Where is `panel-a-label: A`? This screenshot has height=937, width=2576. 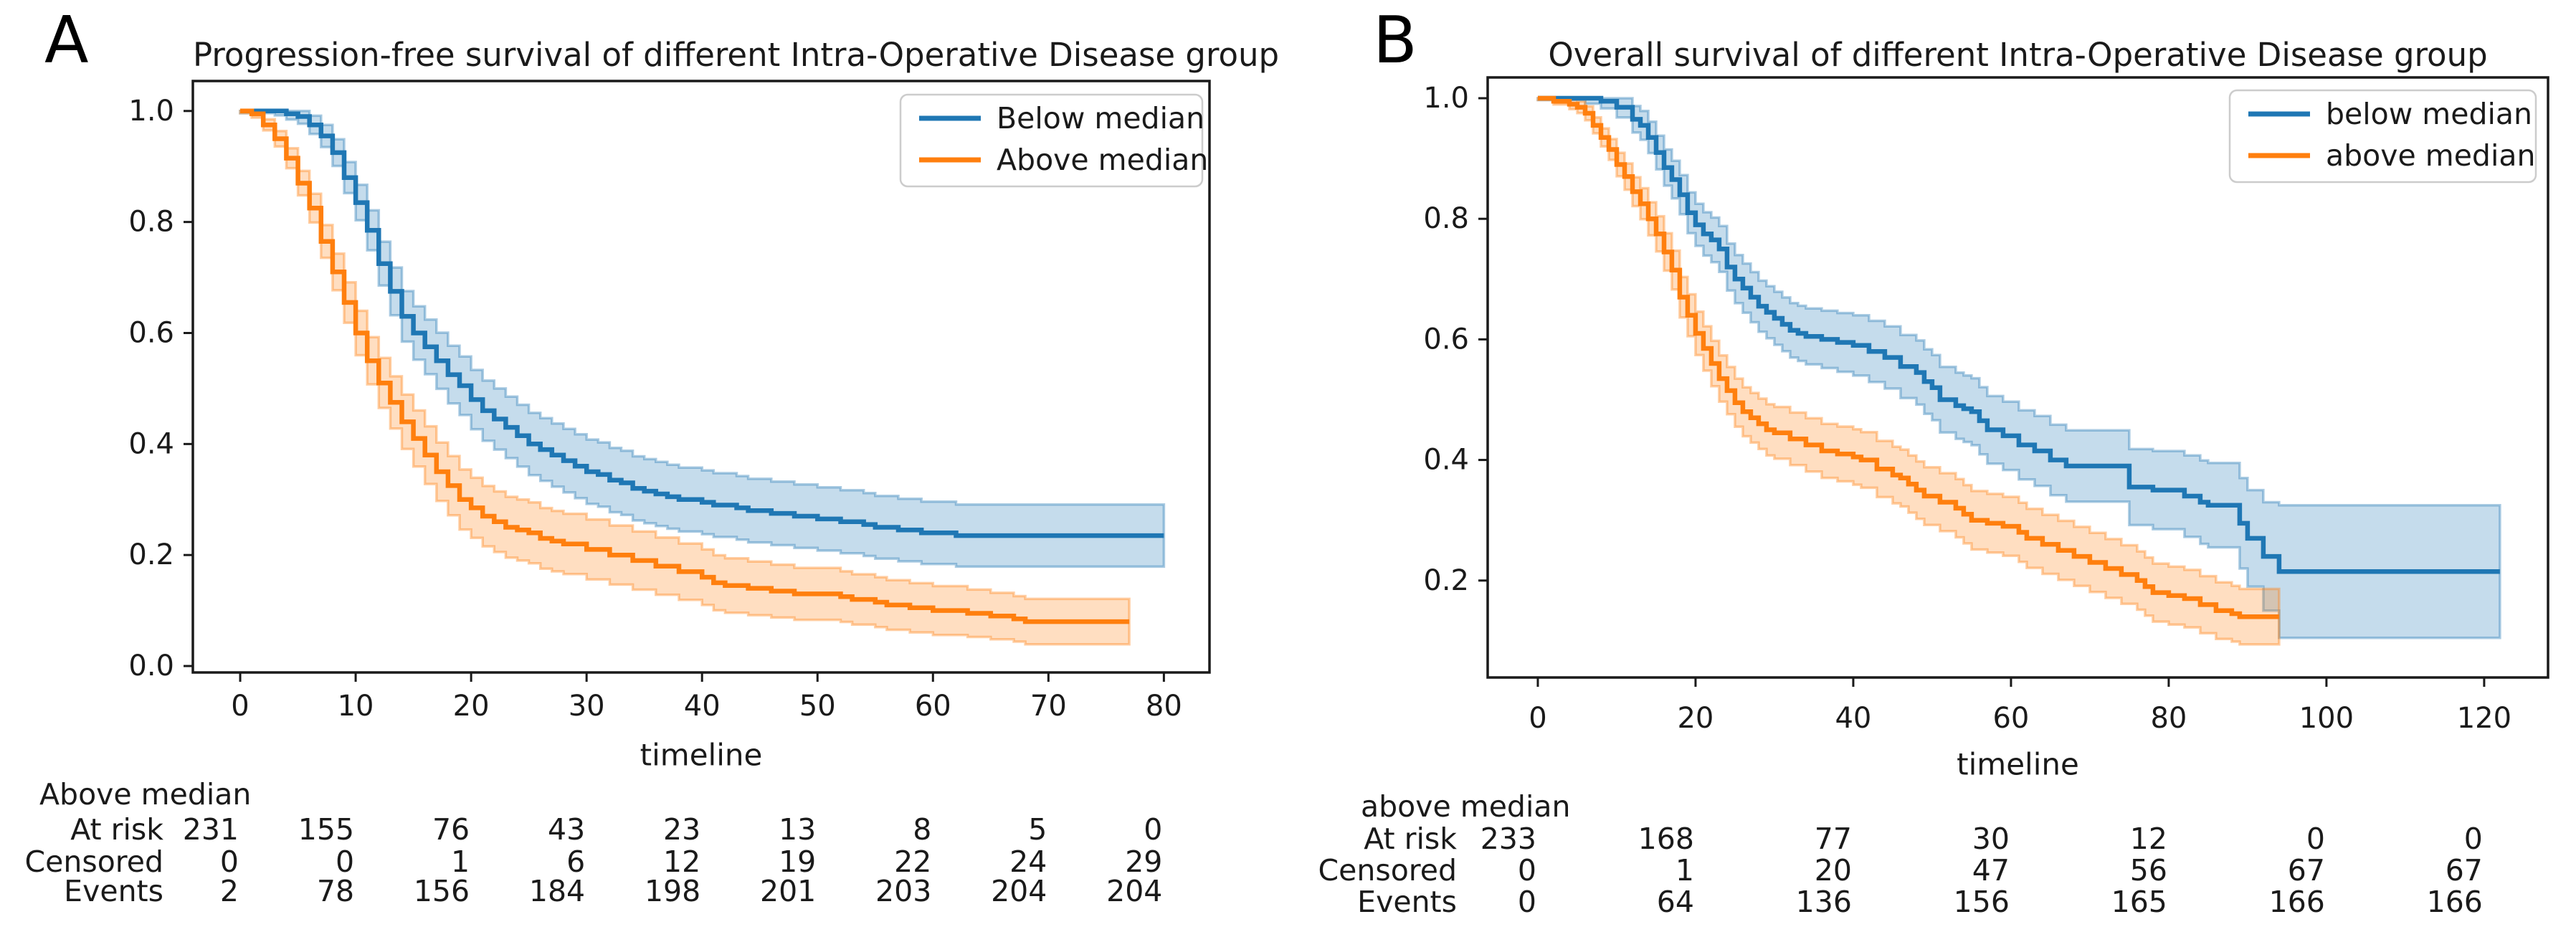
panel-a-label: A is located at coordinates (66, 41).